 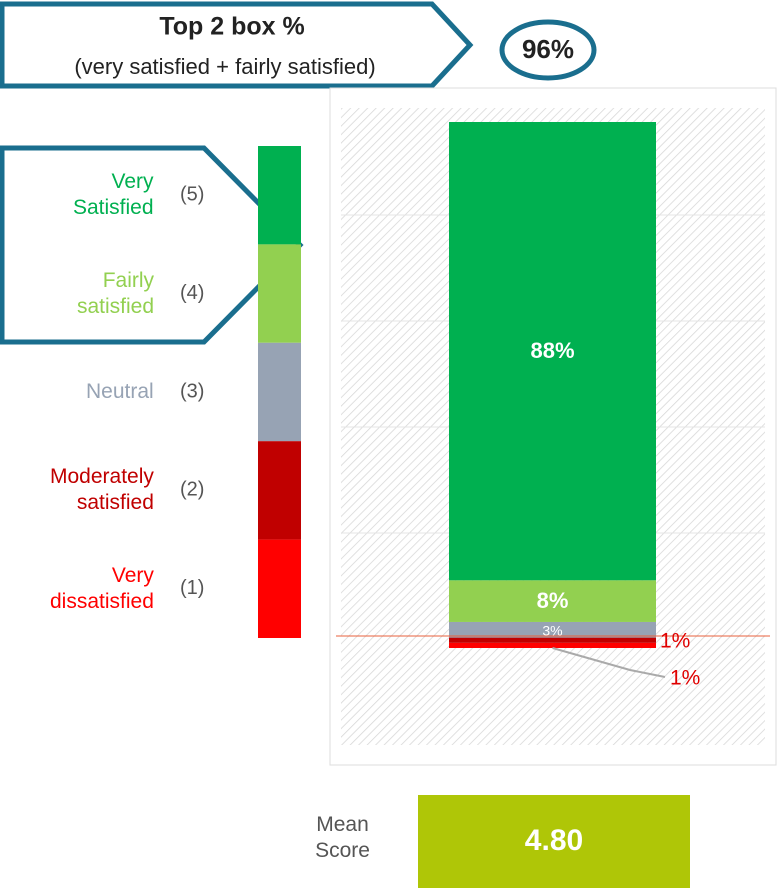 I want to click on data-label: 88%, so click(x=552, y=350).